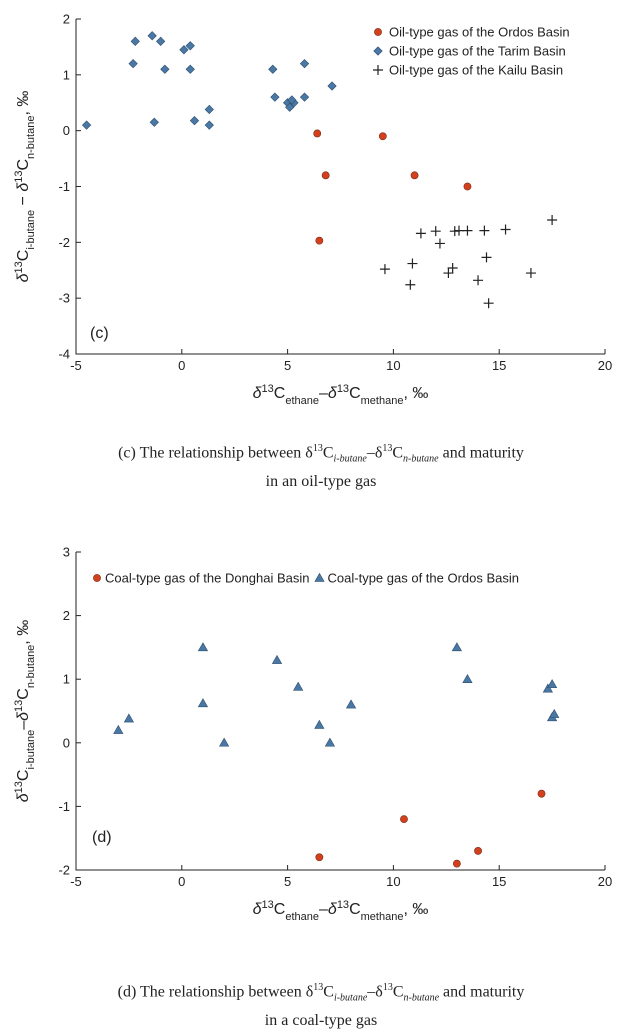 This screenshot has width=642, height=1033. Describe the element at coordinates (66, 615) in the screenshot. I see `chart-d-y-tick-label: 2` at that location.